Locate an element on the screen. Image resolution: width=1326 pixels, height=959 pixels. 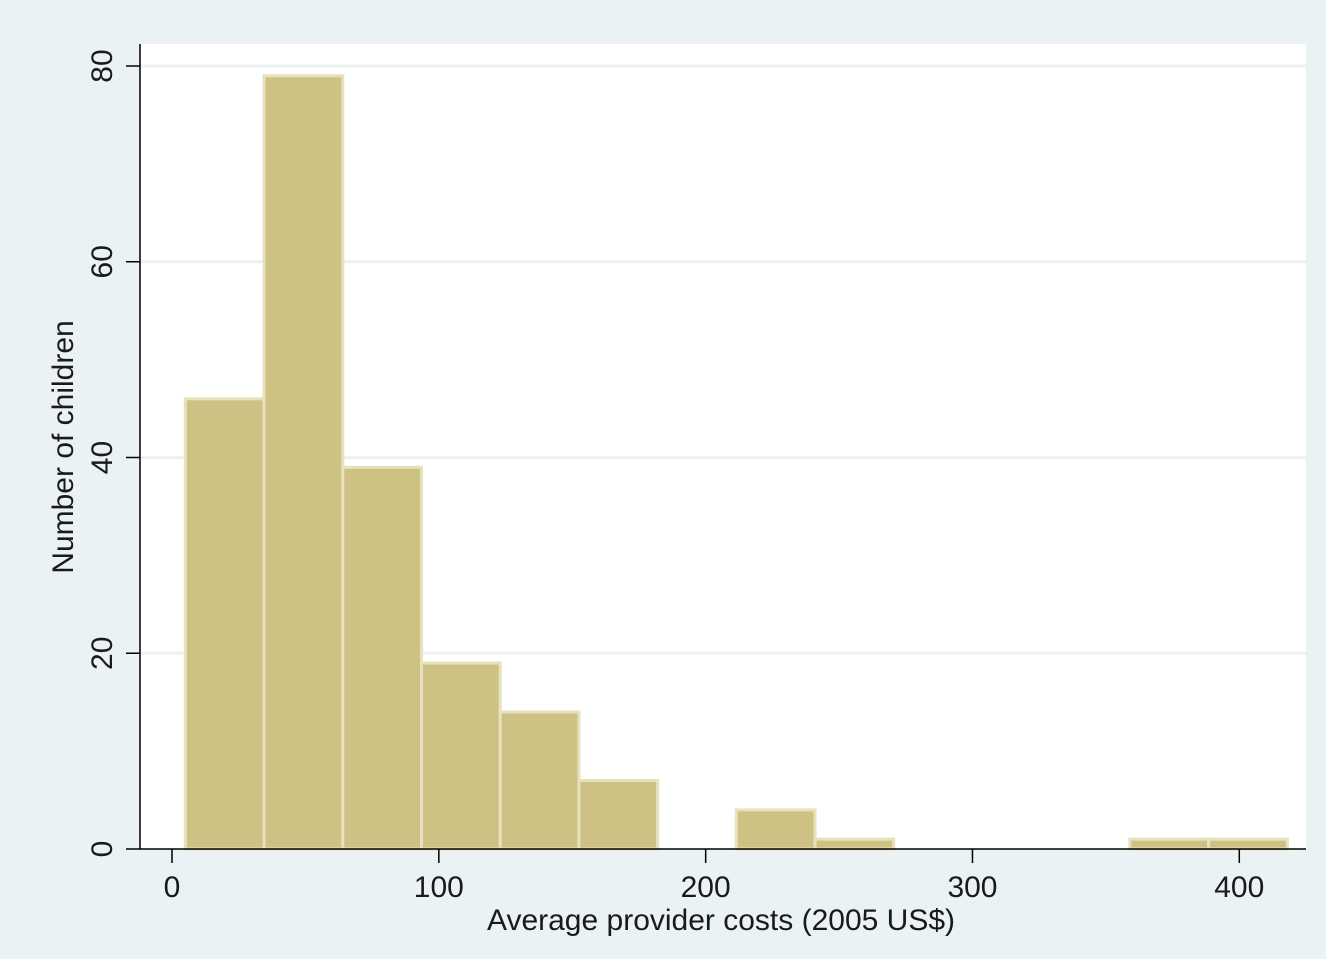
x-ticks: 0 100 200 300 400 is located at coordinates (714, 876).